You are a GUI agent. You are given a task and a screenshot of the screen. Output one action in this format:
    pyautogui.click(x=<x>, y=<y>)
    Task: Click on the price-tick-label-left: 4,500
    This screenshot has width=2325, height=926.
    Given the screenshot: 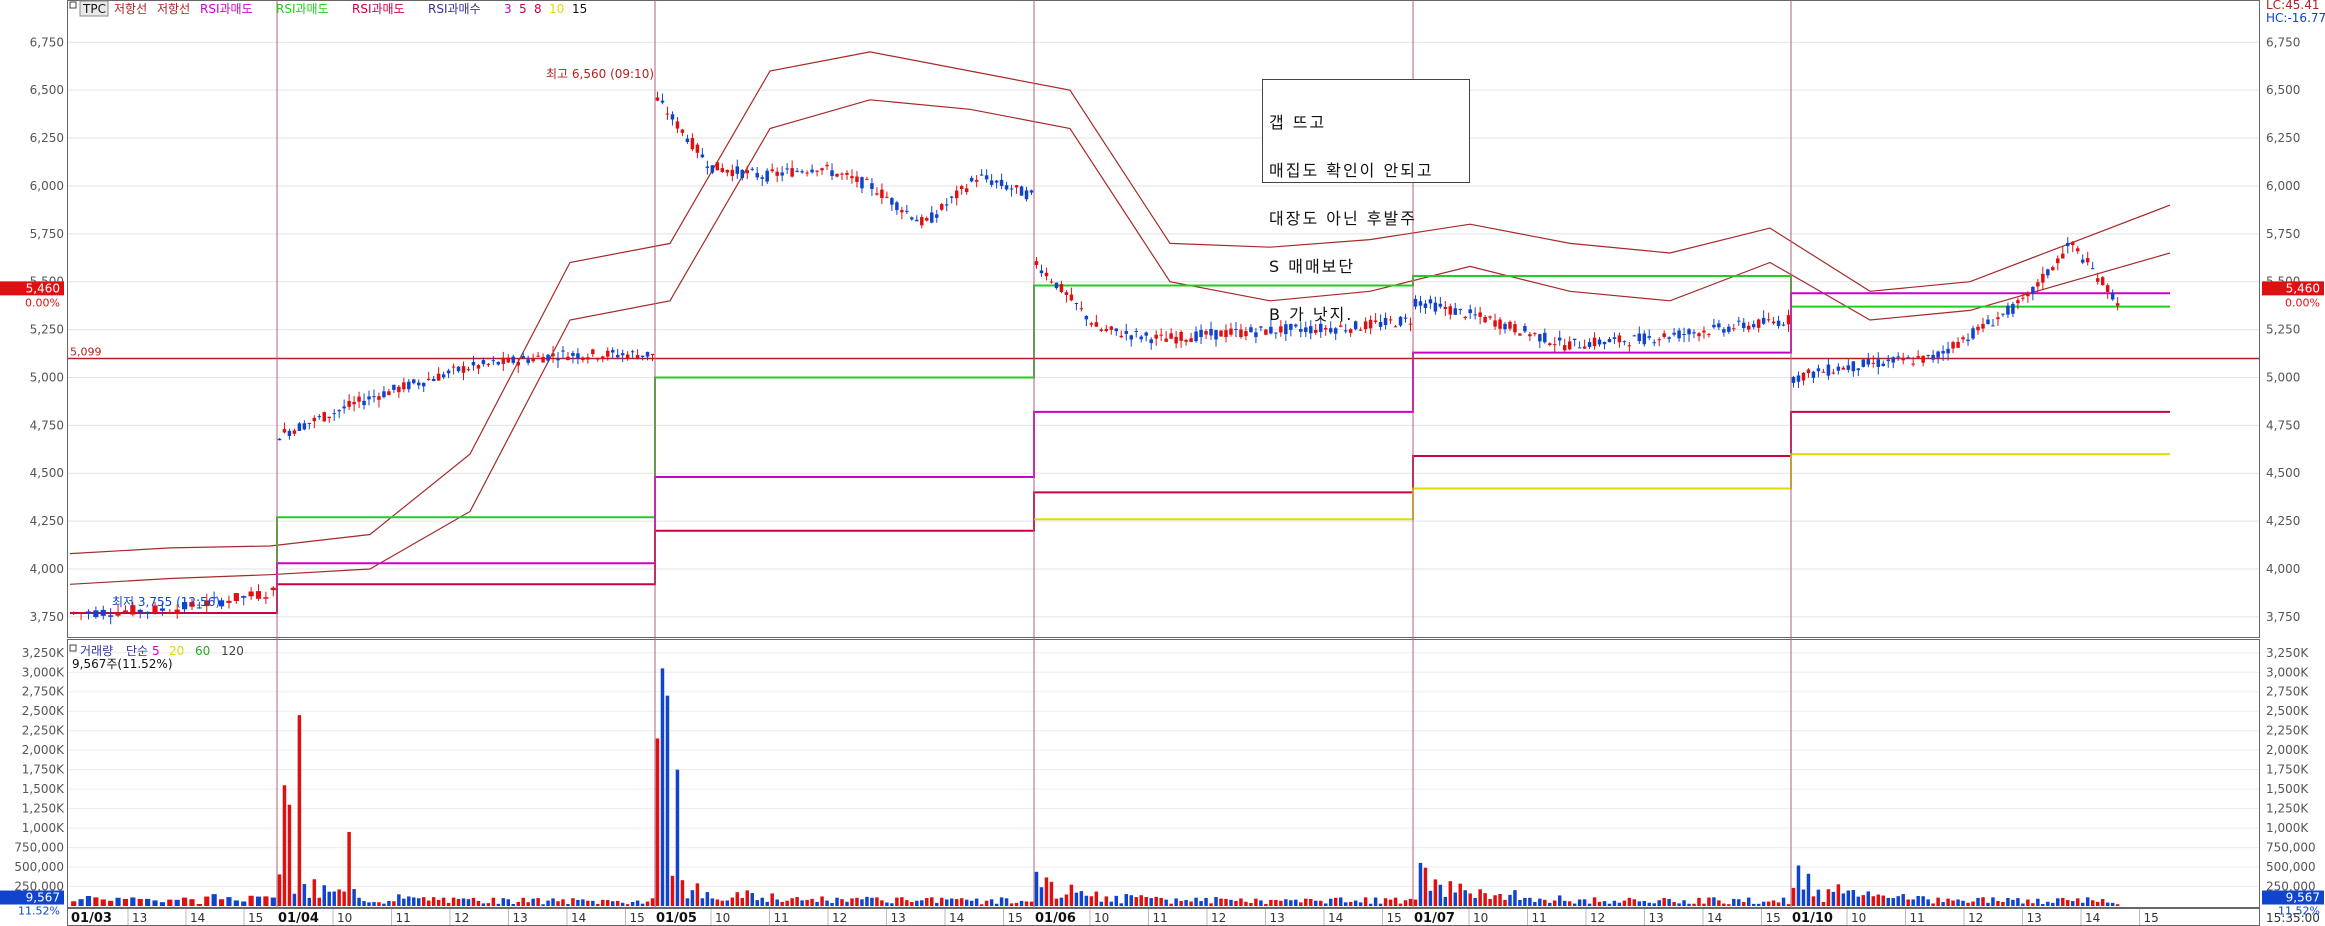 What is the action you would take?
    pyautogui.click(x=47, y=473)
    